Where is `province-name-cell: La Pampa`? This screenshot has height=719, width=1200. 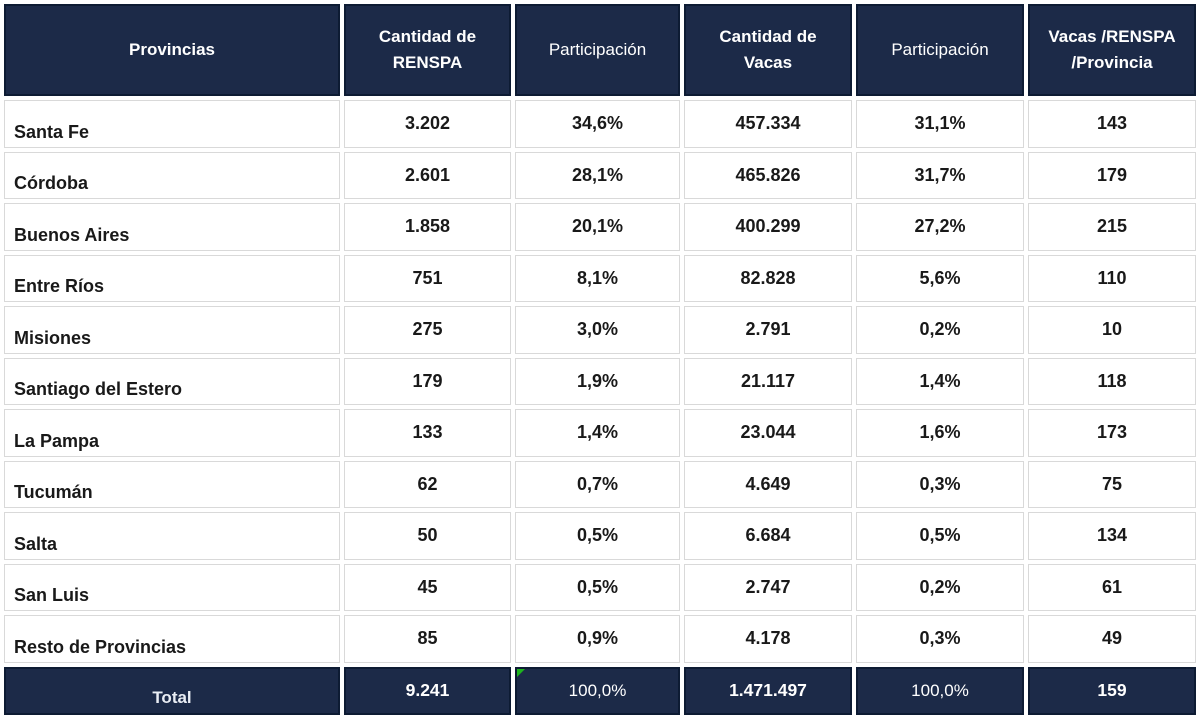
province-name-cell: La Pampa is located at coordinates (172, 433).